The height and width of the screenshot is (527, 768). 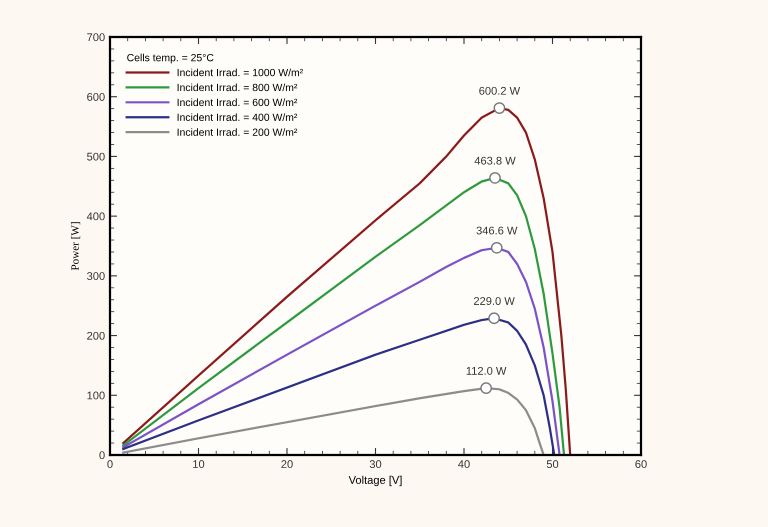 I want to click on annotation: 346.6 W, so click(x=497, y=230).